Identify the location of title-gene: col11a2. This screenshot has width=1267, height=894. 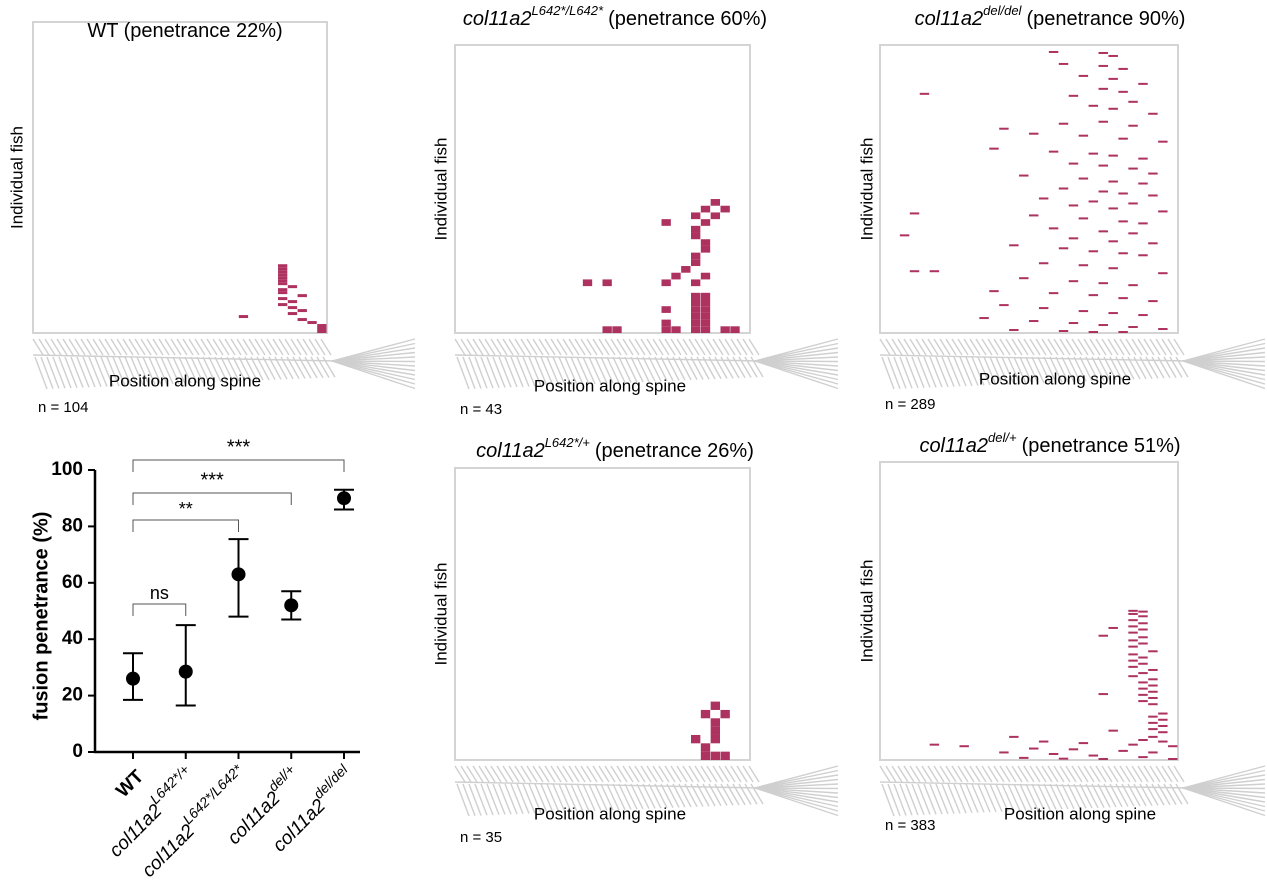
(953, 446).